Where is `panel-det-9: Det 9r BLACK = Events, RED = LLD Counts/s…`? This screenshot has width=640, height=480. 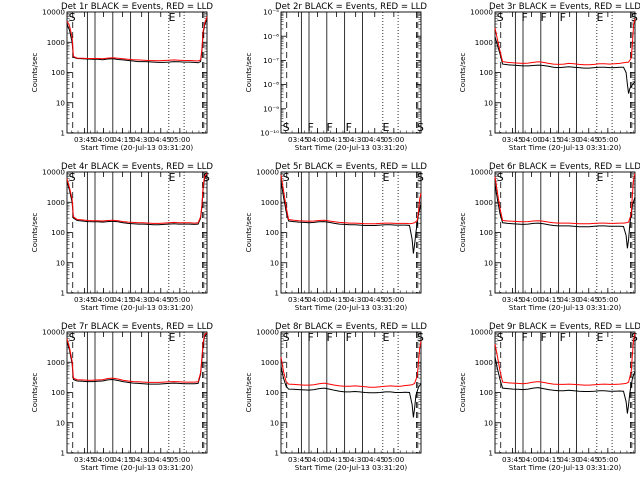
panel-det-9: Det 9r BLACK = Events, RED = LLD Counts/s… is located at coordinates (549, 397).